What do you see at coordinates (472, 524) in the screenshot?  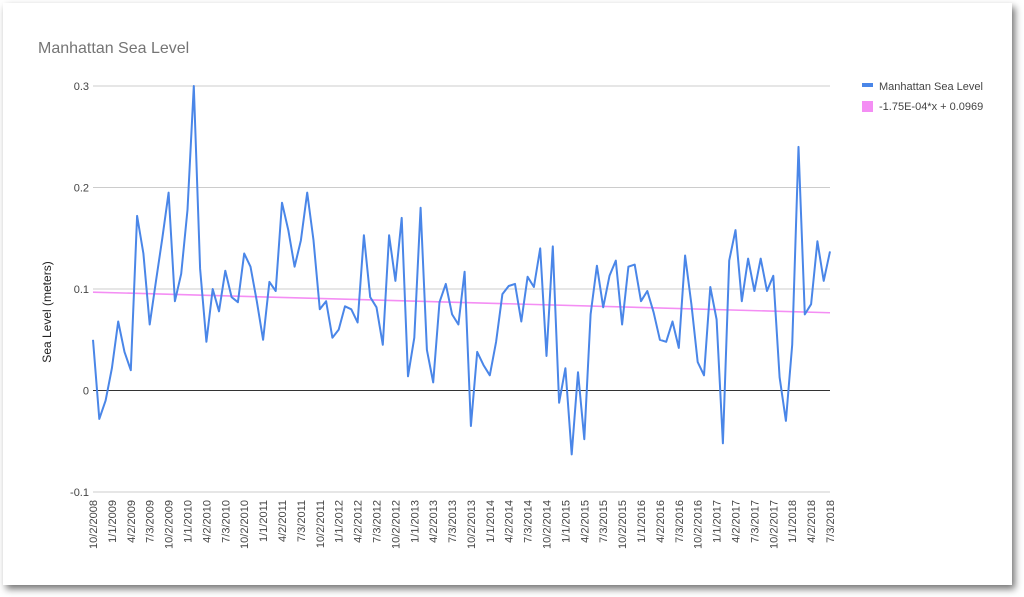 I see `x-tick-label: 10/2/2013` at bounding box center [472, 524].